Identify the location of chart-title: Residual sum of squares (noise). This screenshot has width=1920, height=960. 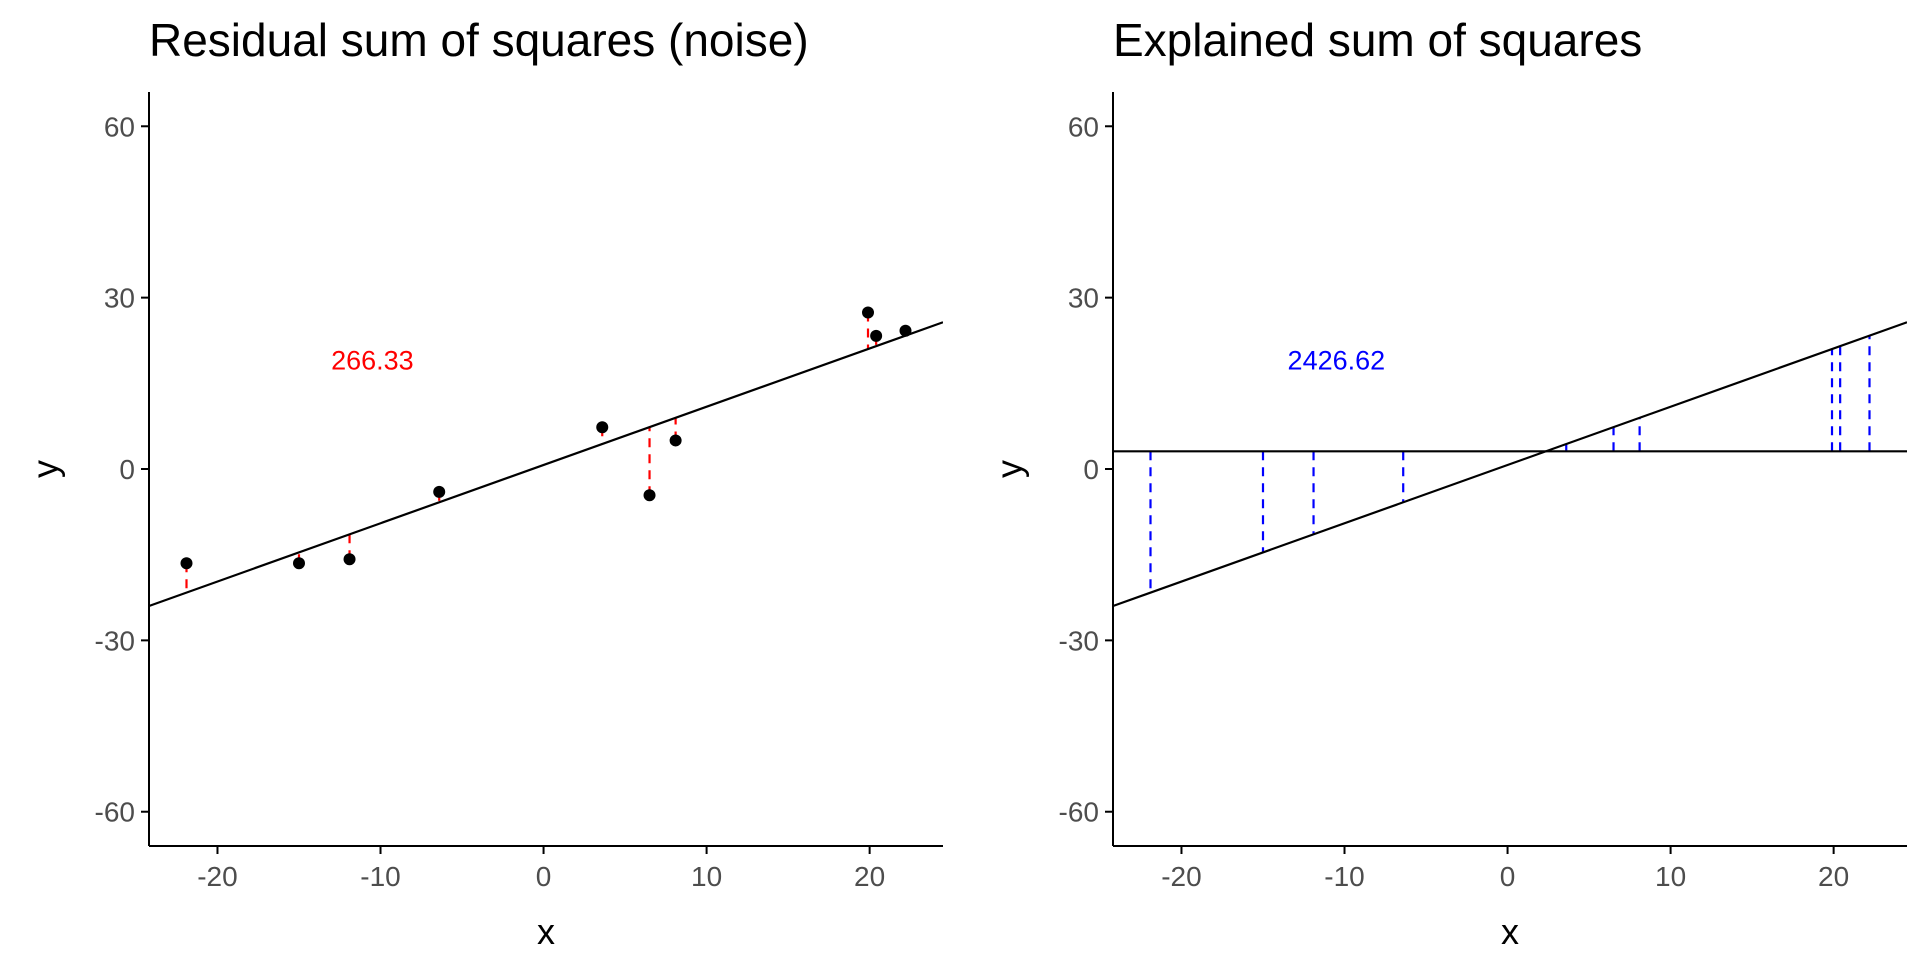
(479, 40).